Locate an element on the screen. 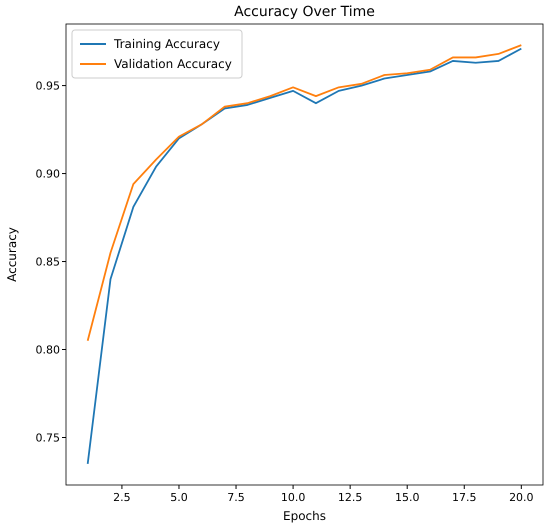 Image resolution: width=546 pixels, height=526 pixels. x-tick-label: 7.5 is located at coordinates (236, 497).